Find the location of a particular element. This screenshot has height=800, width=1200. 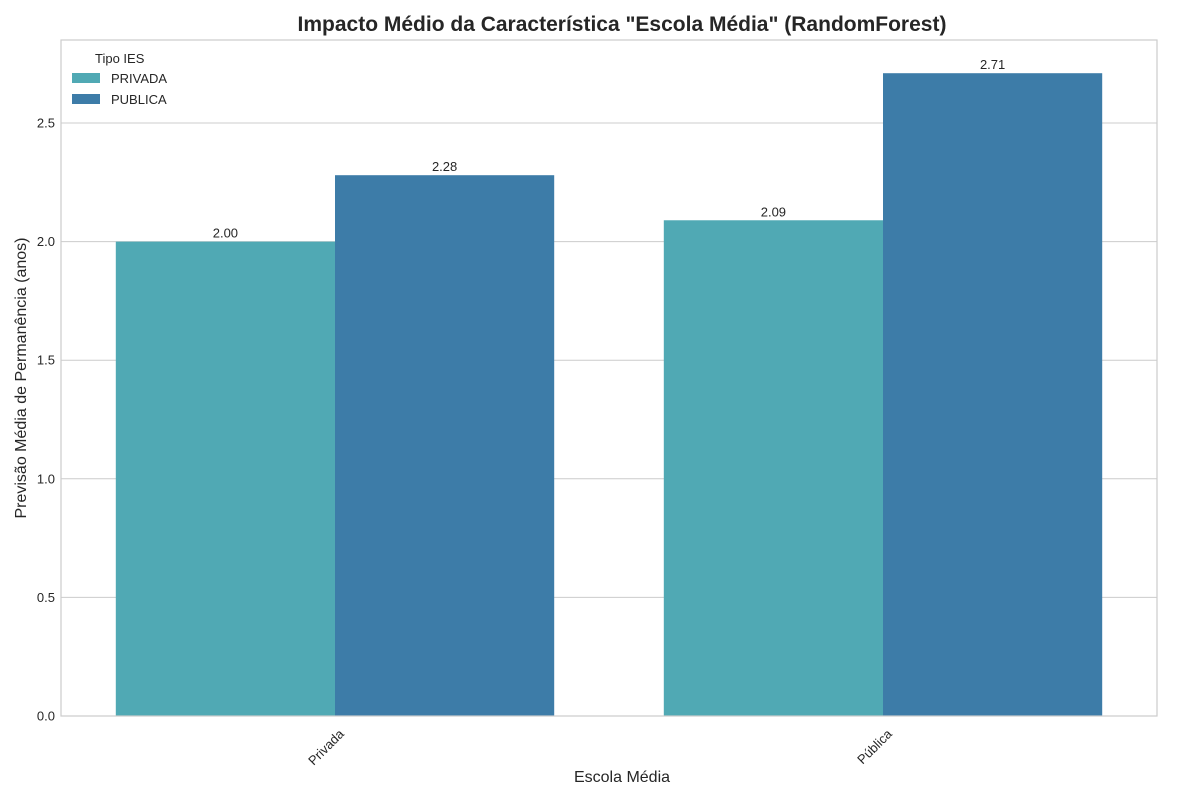

x-axis-ticks: Privada Pública is located at coordinates (600, 747).